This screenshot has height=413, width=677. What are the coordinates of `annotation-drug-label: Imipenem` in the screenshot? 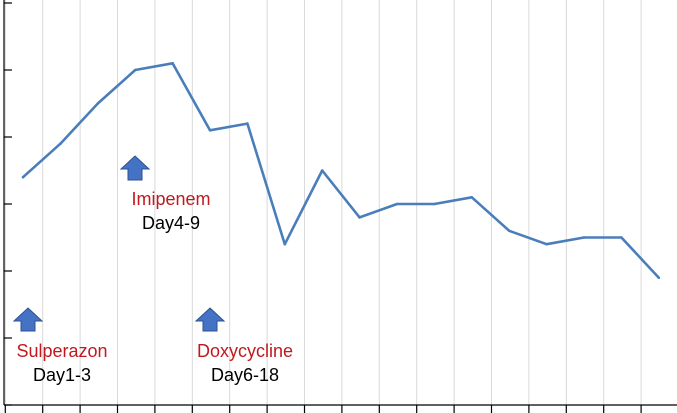 It's located at (170, 199).